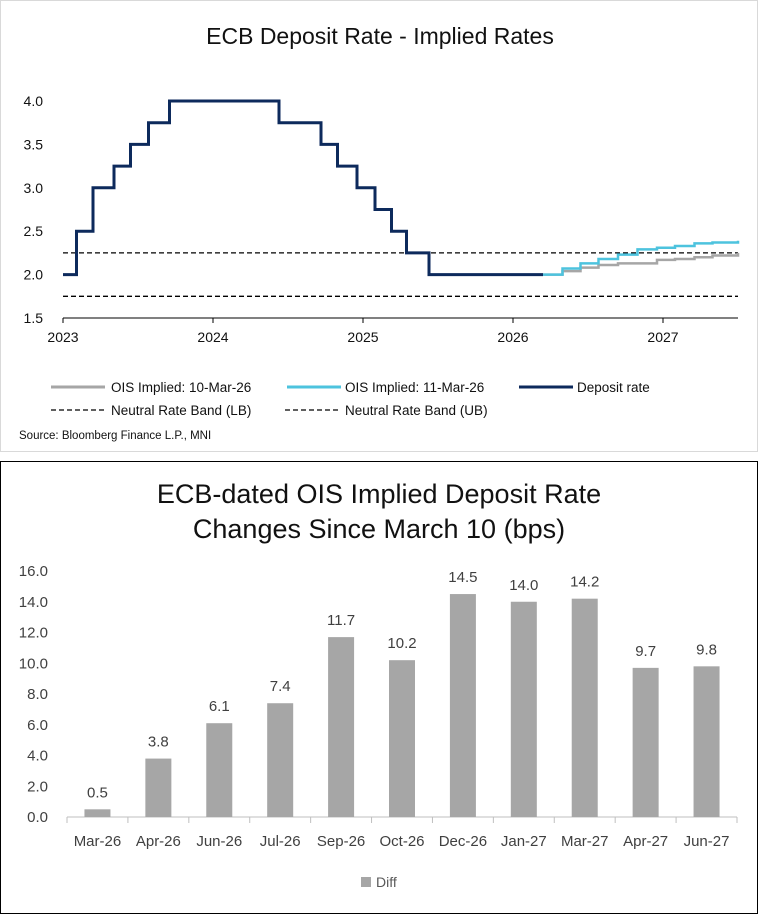 The image size is (758, 914). What do you see at coordinates (524, 841) in the screenshot?
I see `bar-x-tick-label: Jan-27` at bounding box center [524, 841].